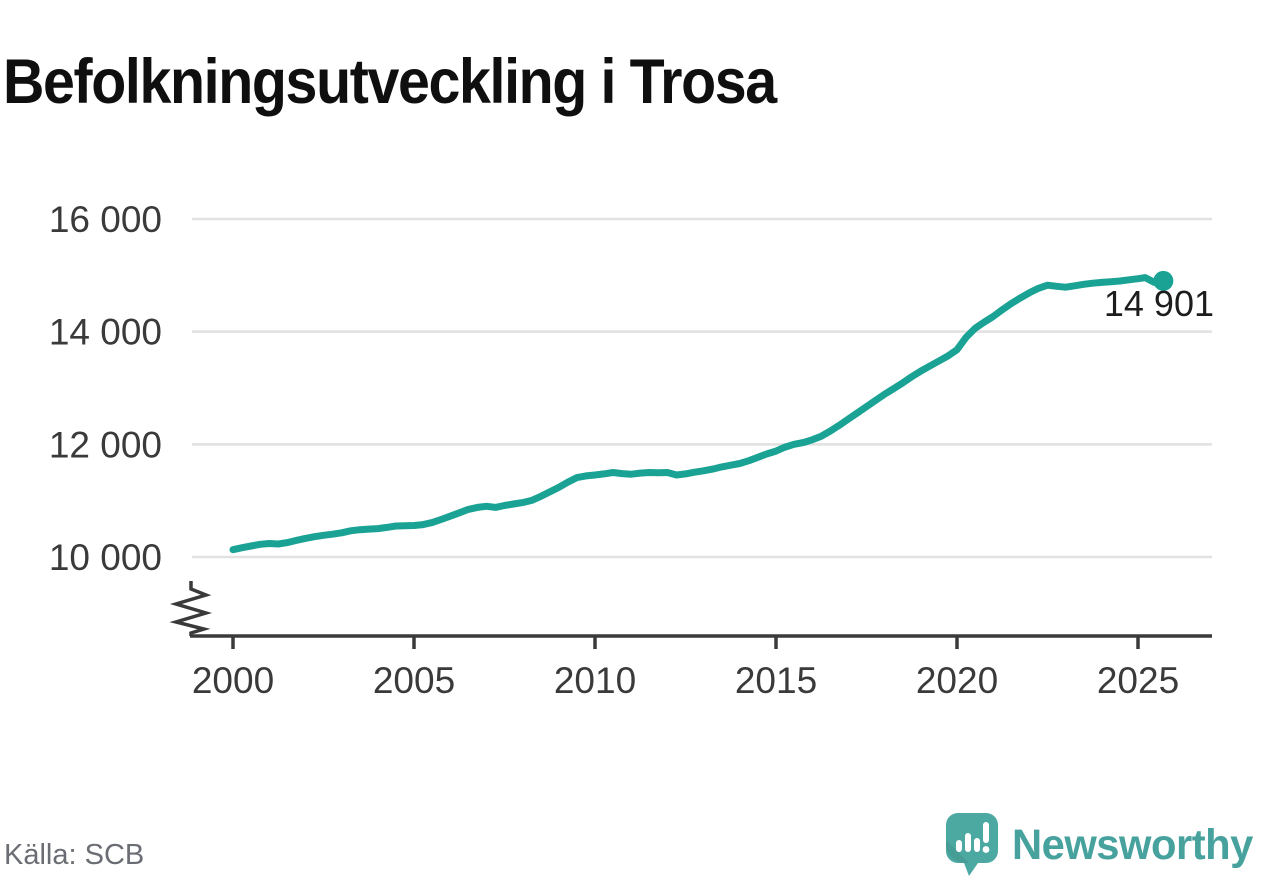 The image size is (1262, 879). I want to click on newsworthy-logo-icon, so click(972, 844).